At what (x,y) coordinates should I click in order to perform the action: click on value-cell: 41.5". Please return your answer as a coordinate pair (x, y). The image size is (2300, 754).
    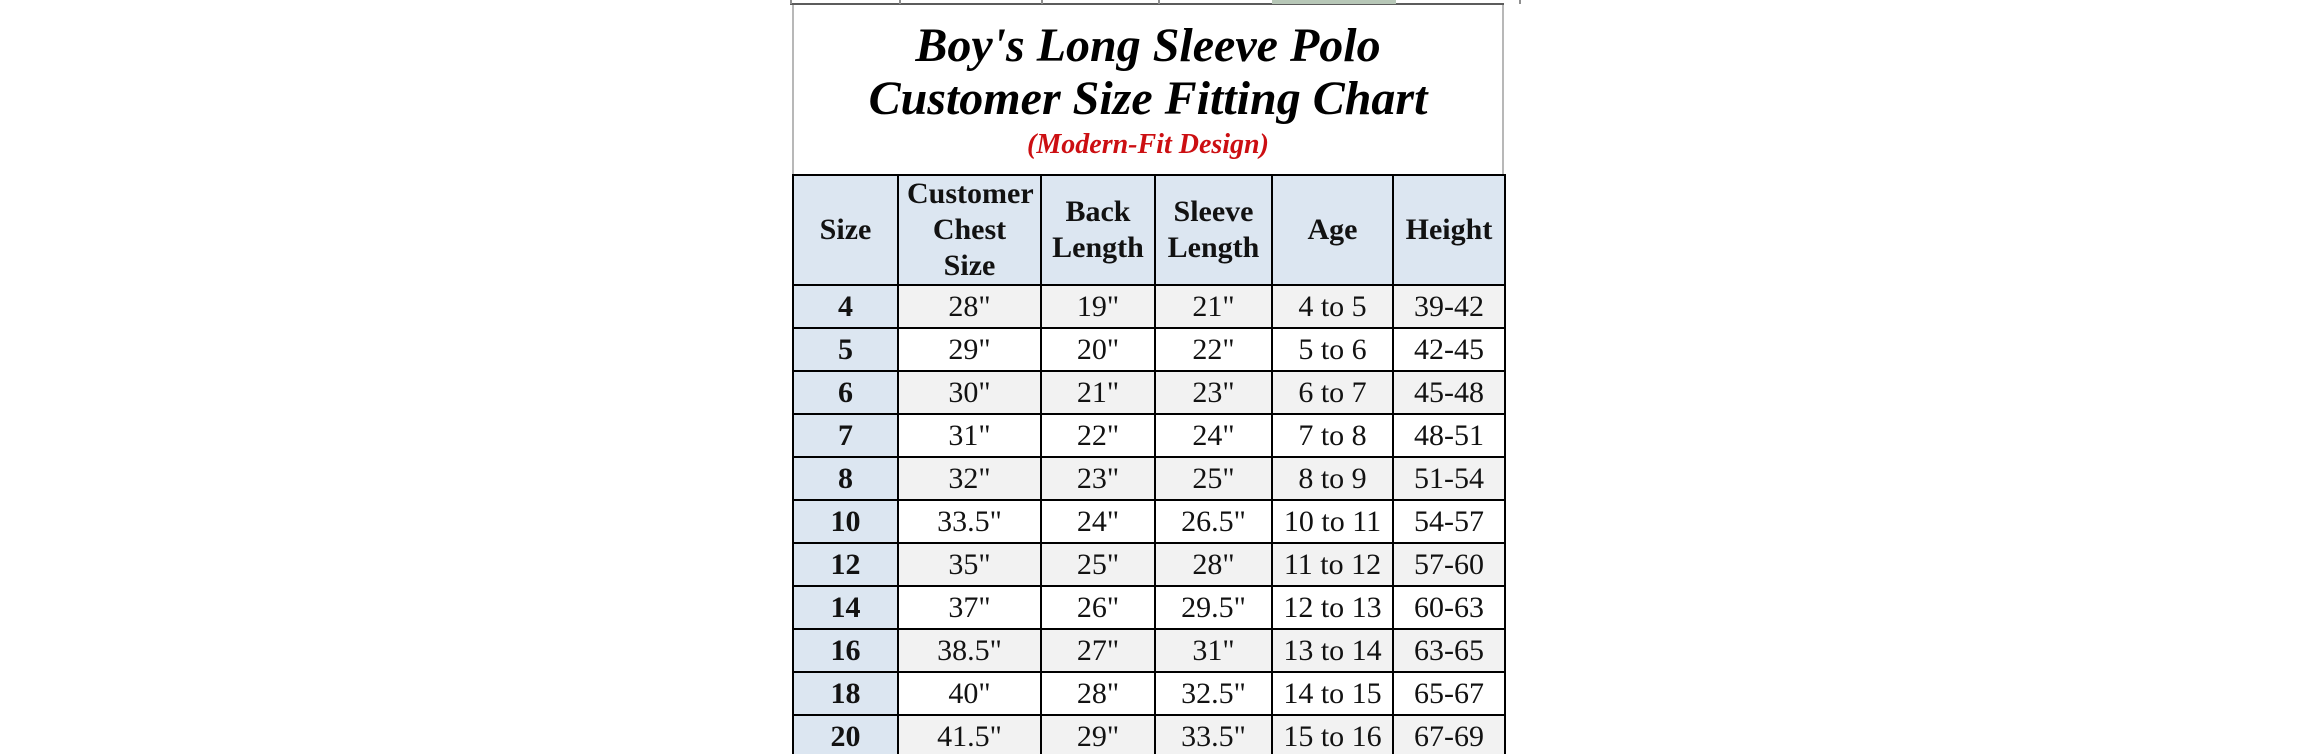
    Looking at the image, I should click on (969, 734).